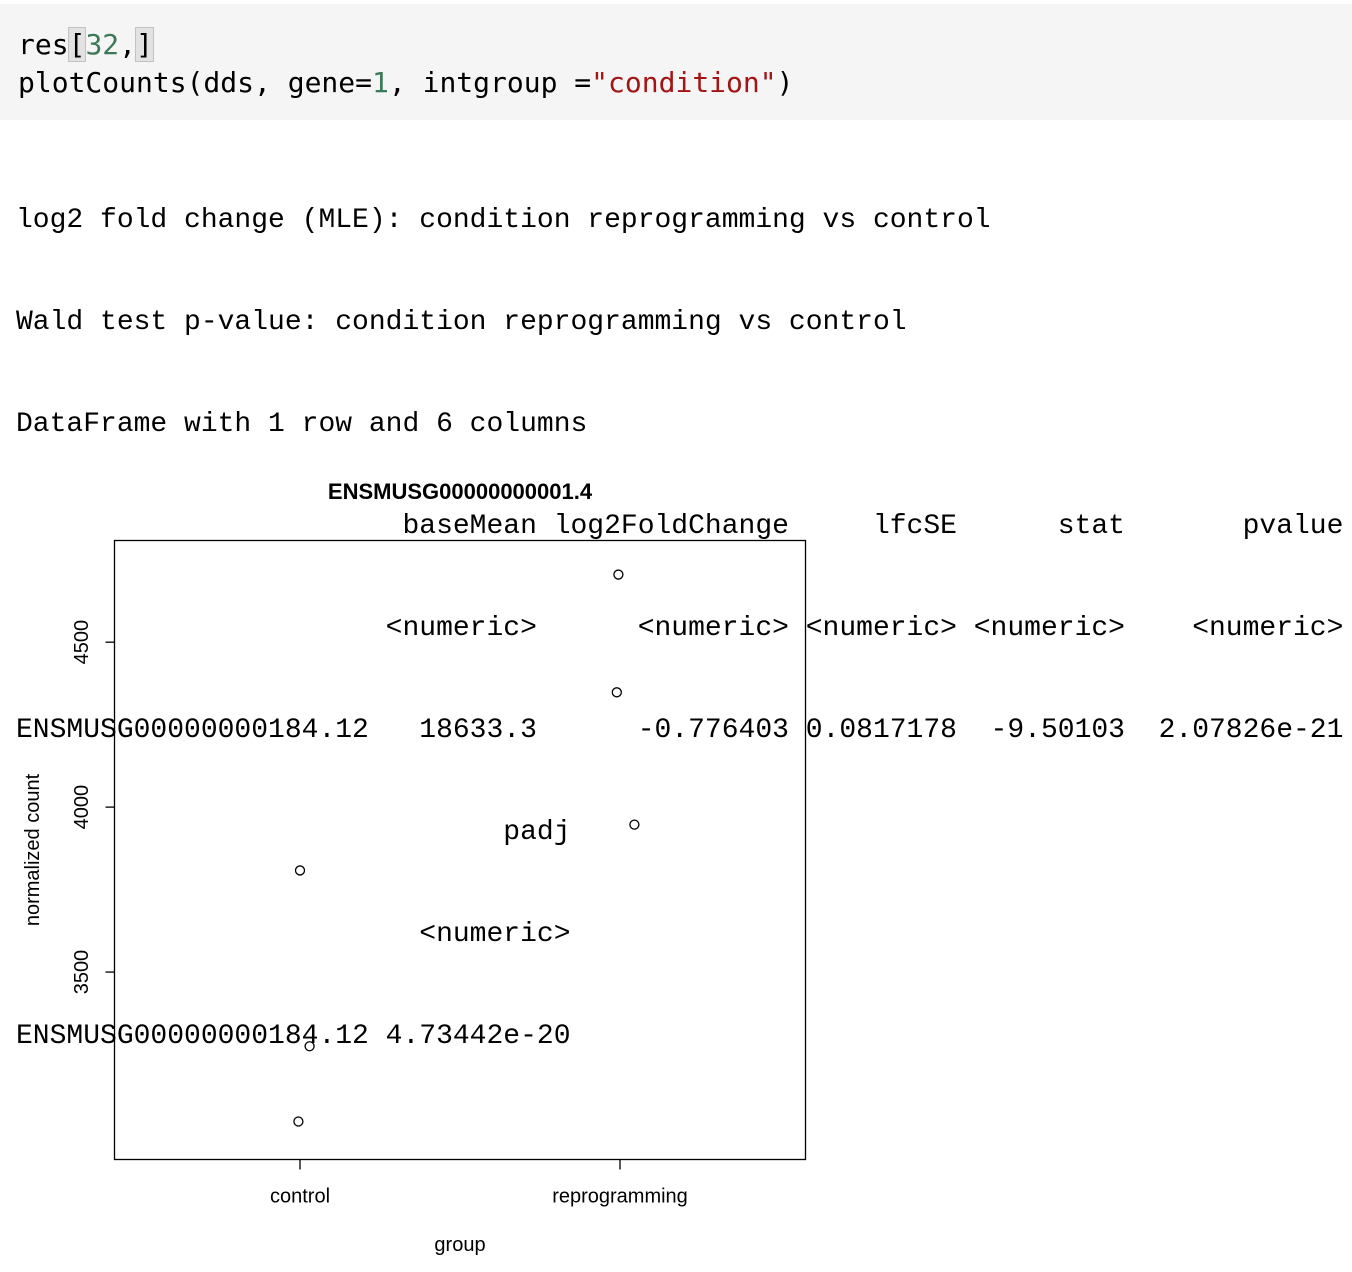 The width and height of the screenshot is (1352, 1272). Describe the element at coordinates (77, 44) in the screenshot. I see `bracket-open: [` at that location.